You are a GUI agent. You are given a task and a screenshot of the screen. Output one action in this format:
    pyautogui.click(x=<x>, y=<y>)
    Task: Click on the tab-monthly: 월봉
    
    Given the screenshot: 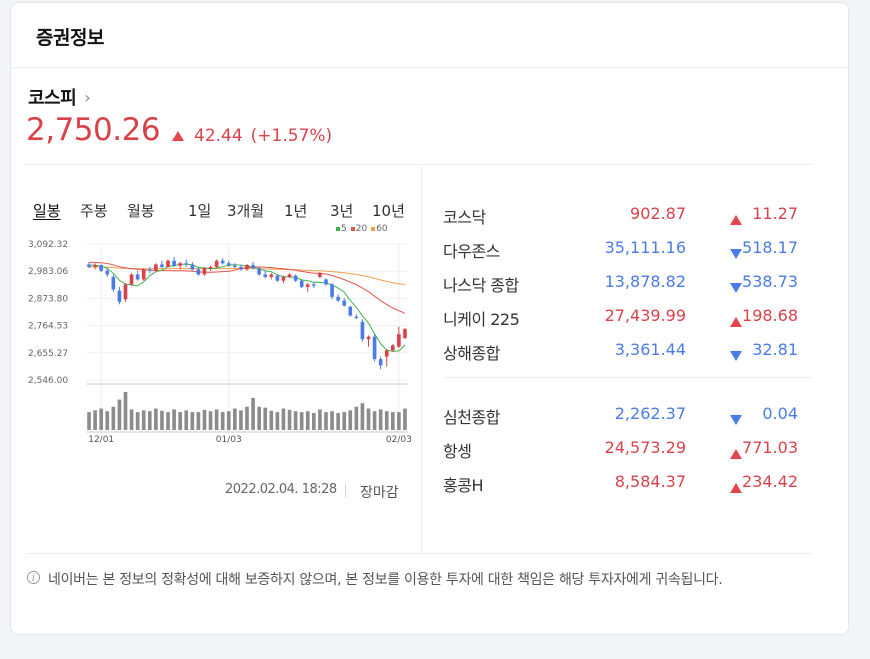 What is the action you would take?
    pyautogui.click(x=141, y=211)
    